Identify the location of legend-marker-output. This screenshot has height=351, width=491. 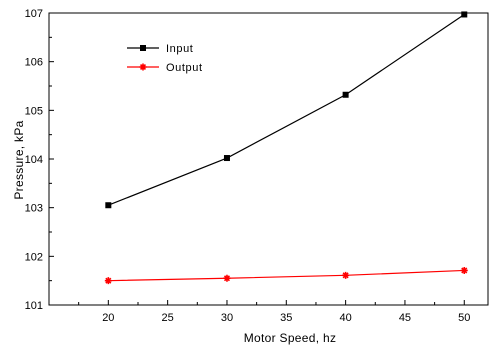
(143, 67).